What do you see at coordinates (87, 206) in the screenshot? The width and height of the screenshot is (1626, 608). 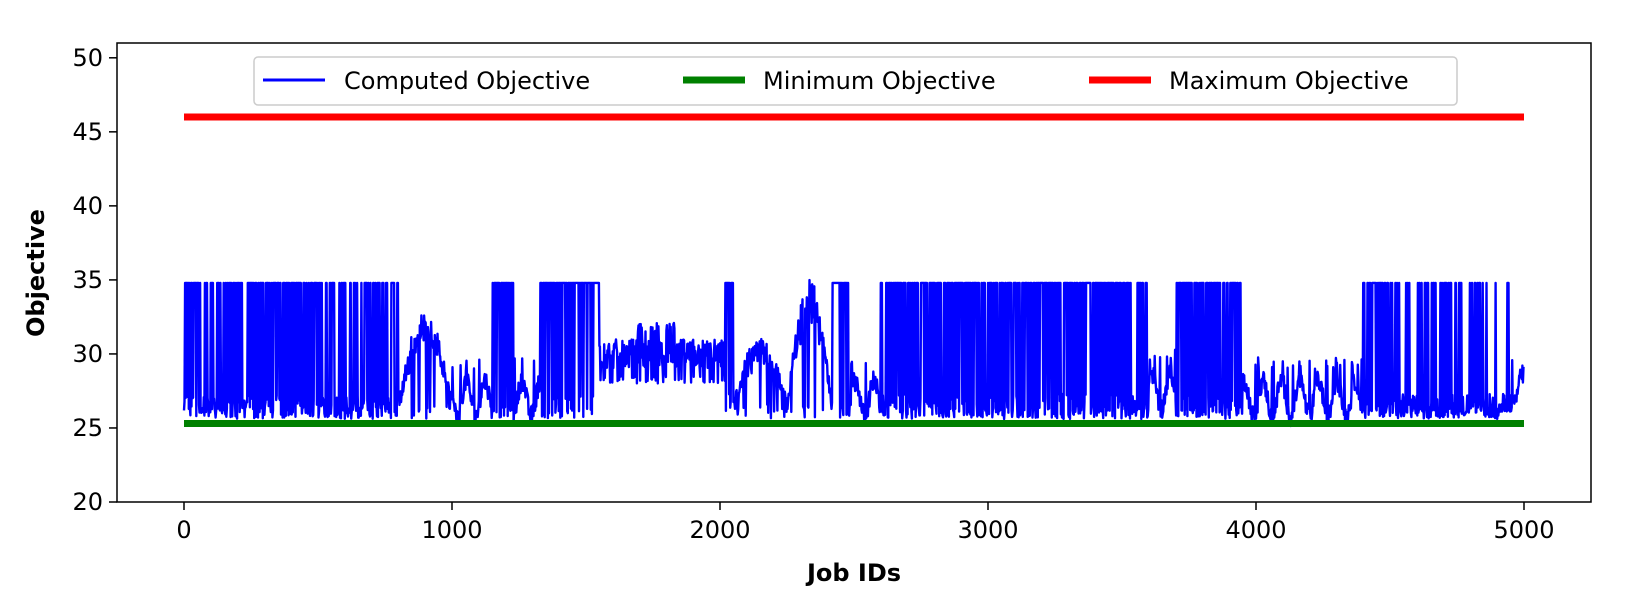 I see `y-tick-label: 40` at bounding box center [87, 206].